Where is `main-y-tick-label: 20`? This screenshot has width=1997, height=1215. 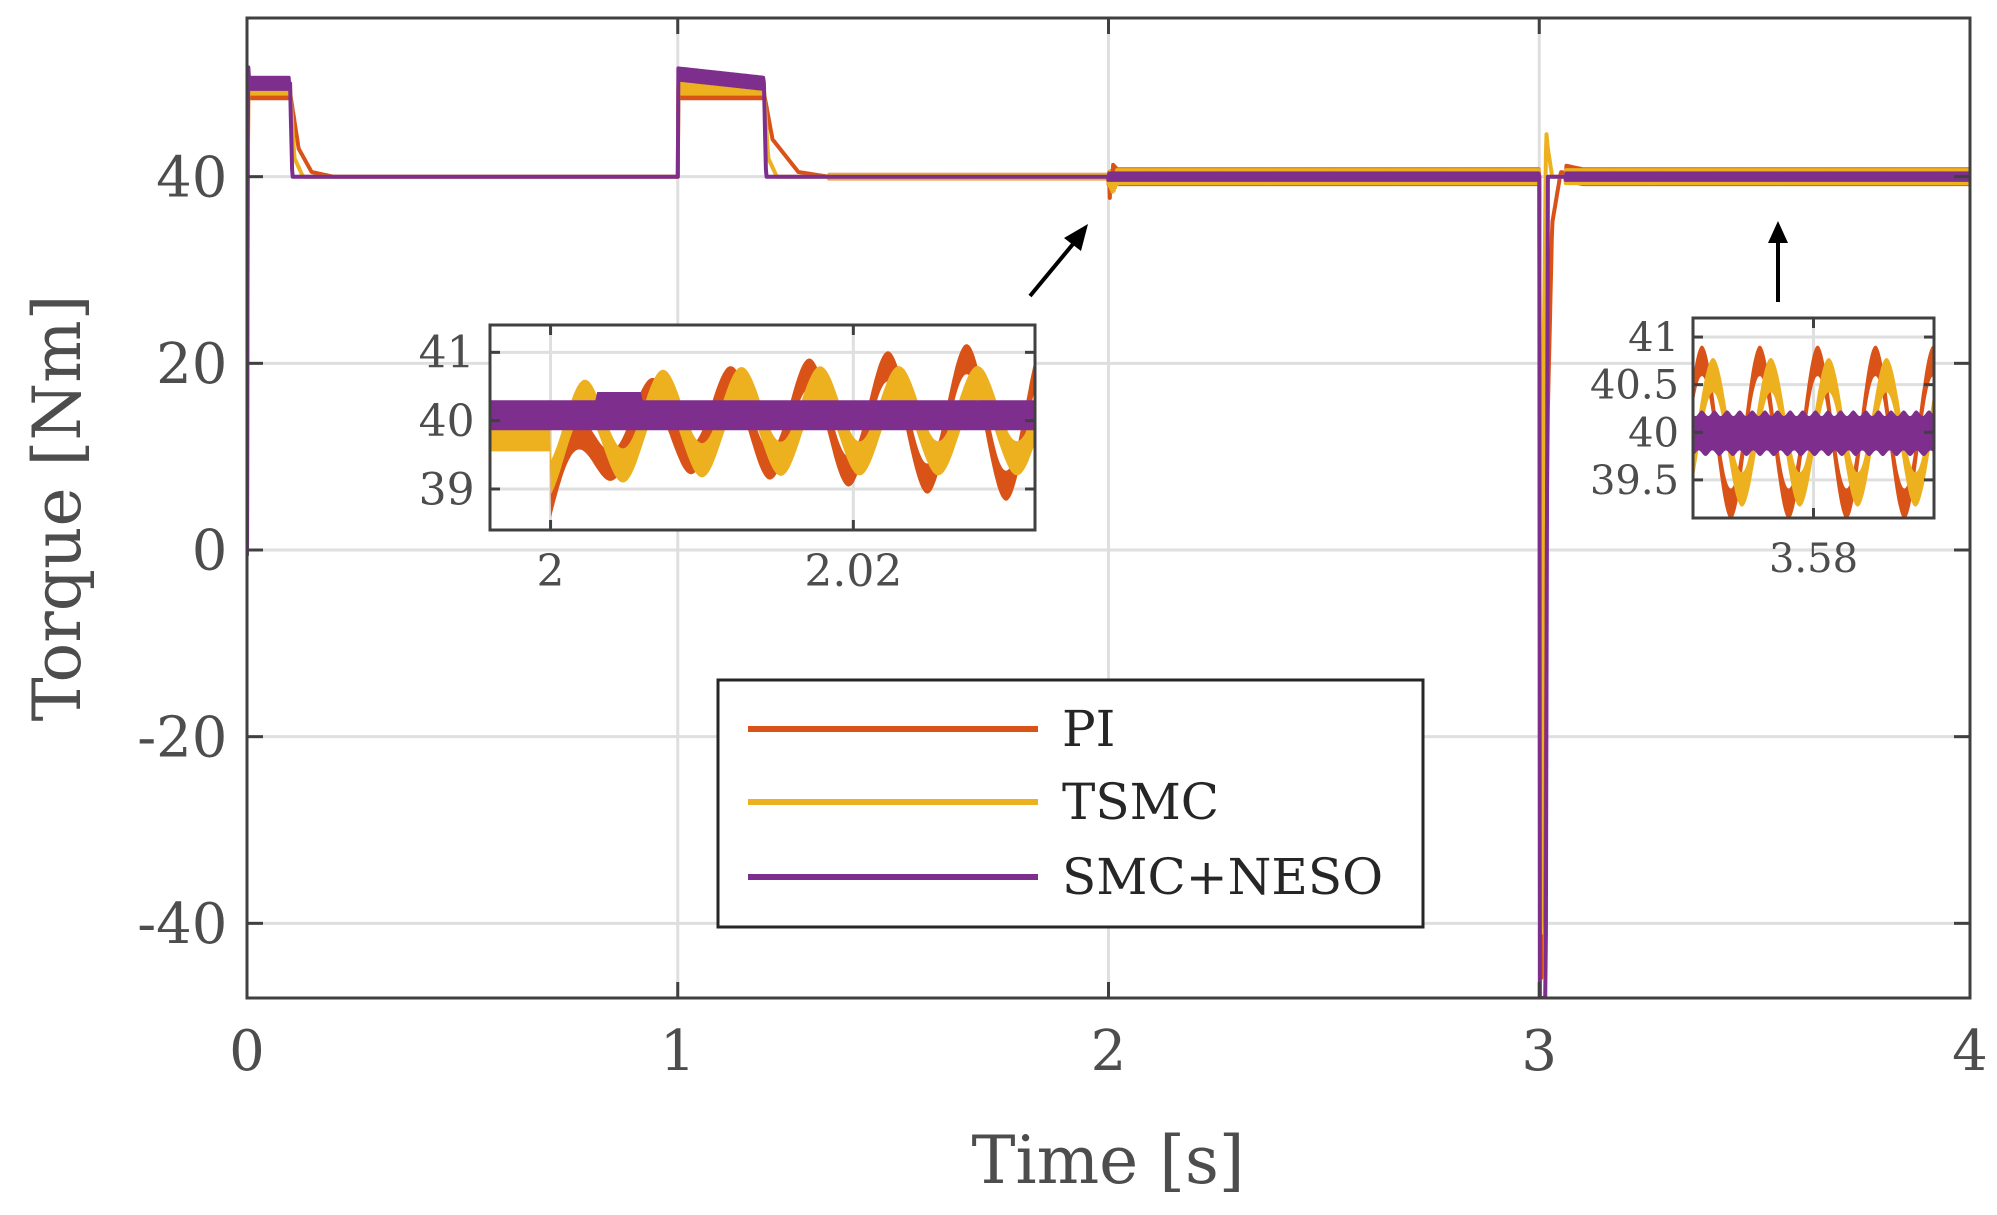
main-y-tick-label: 20 is located at coordinates (191, 364).